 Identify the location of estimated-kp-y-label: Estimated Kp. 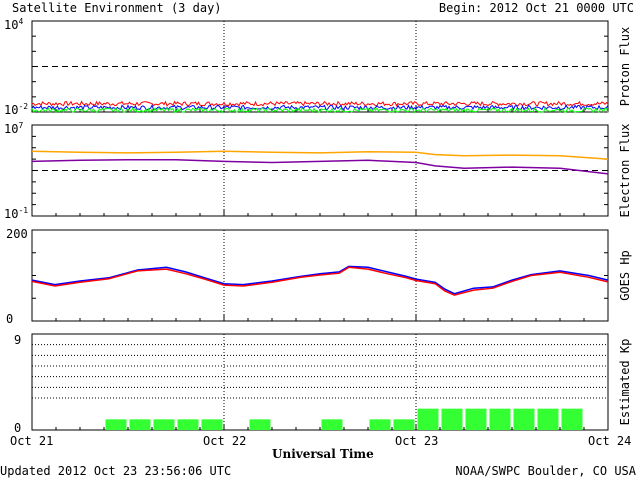
(625, 382).